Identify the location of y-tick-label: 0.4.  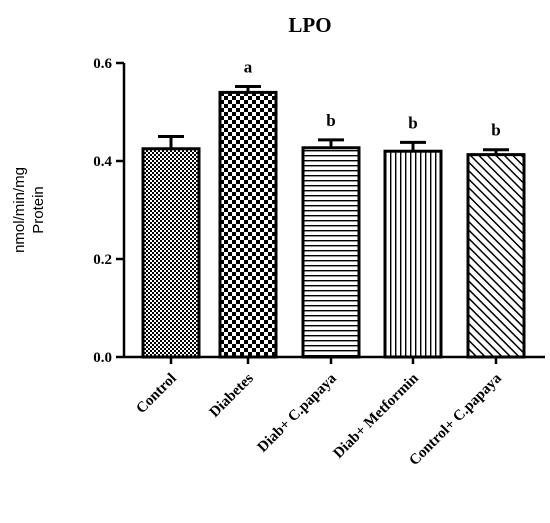
(102, 162).